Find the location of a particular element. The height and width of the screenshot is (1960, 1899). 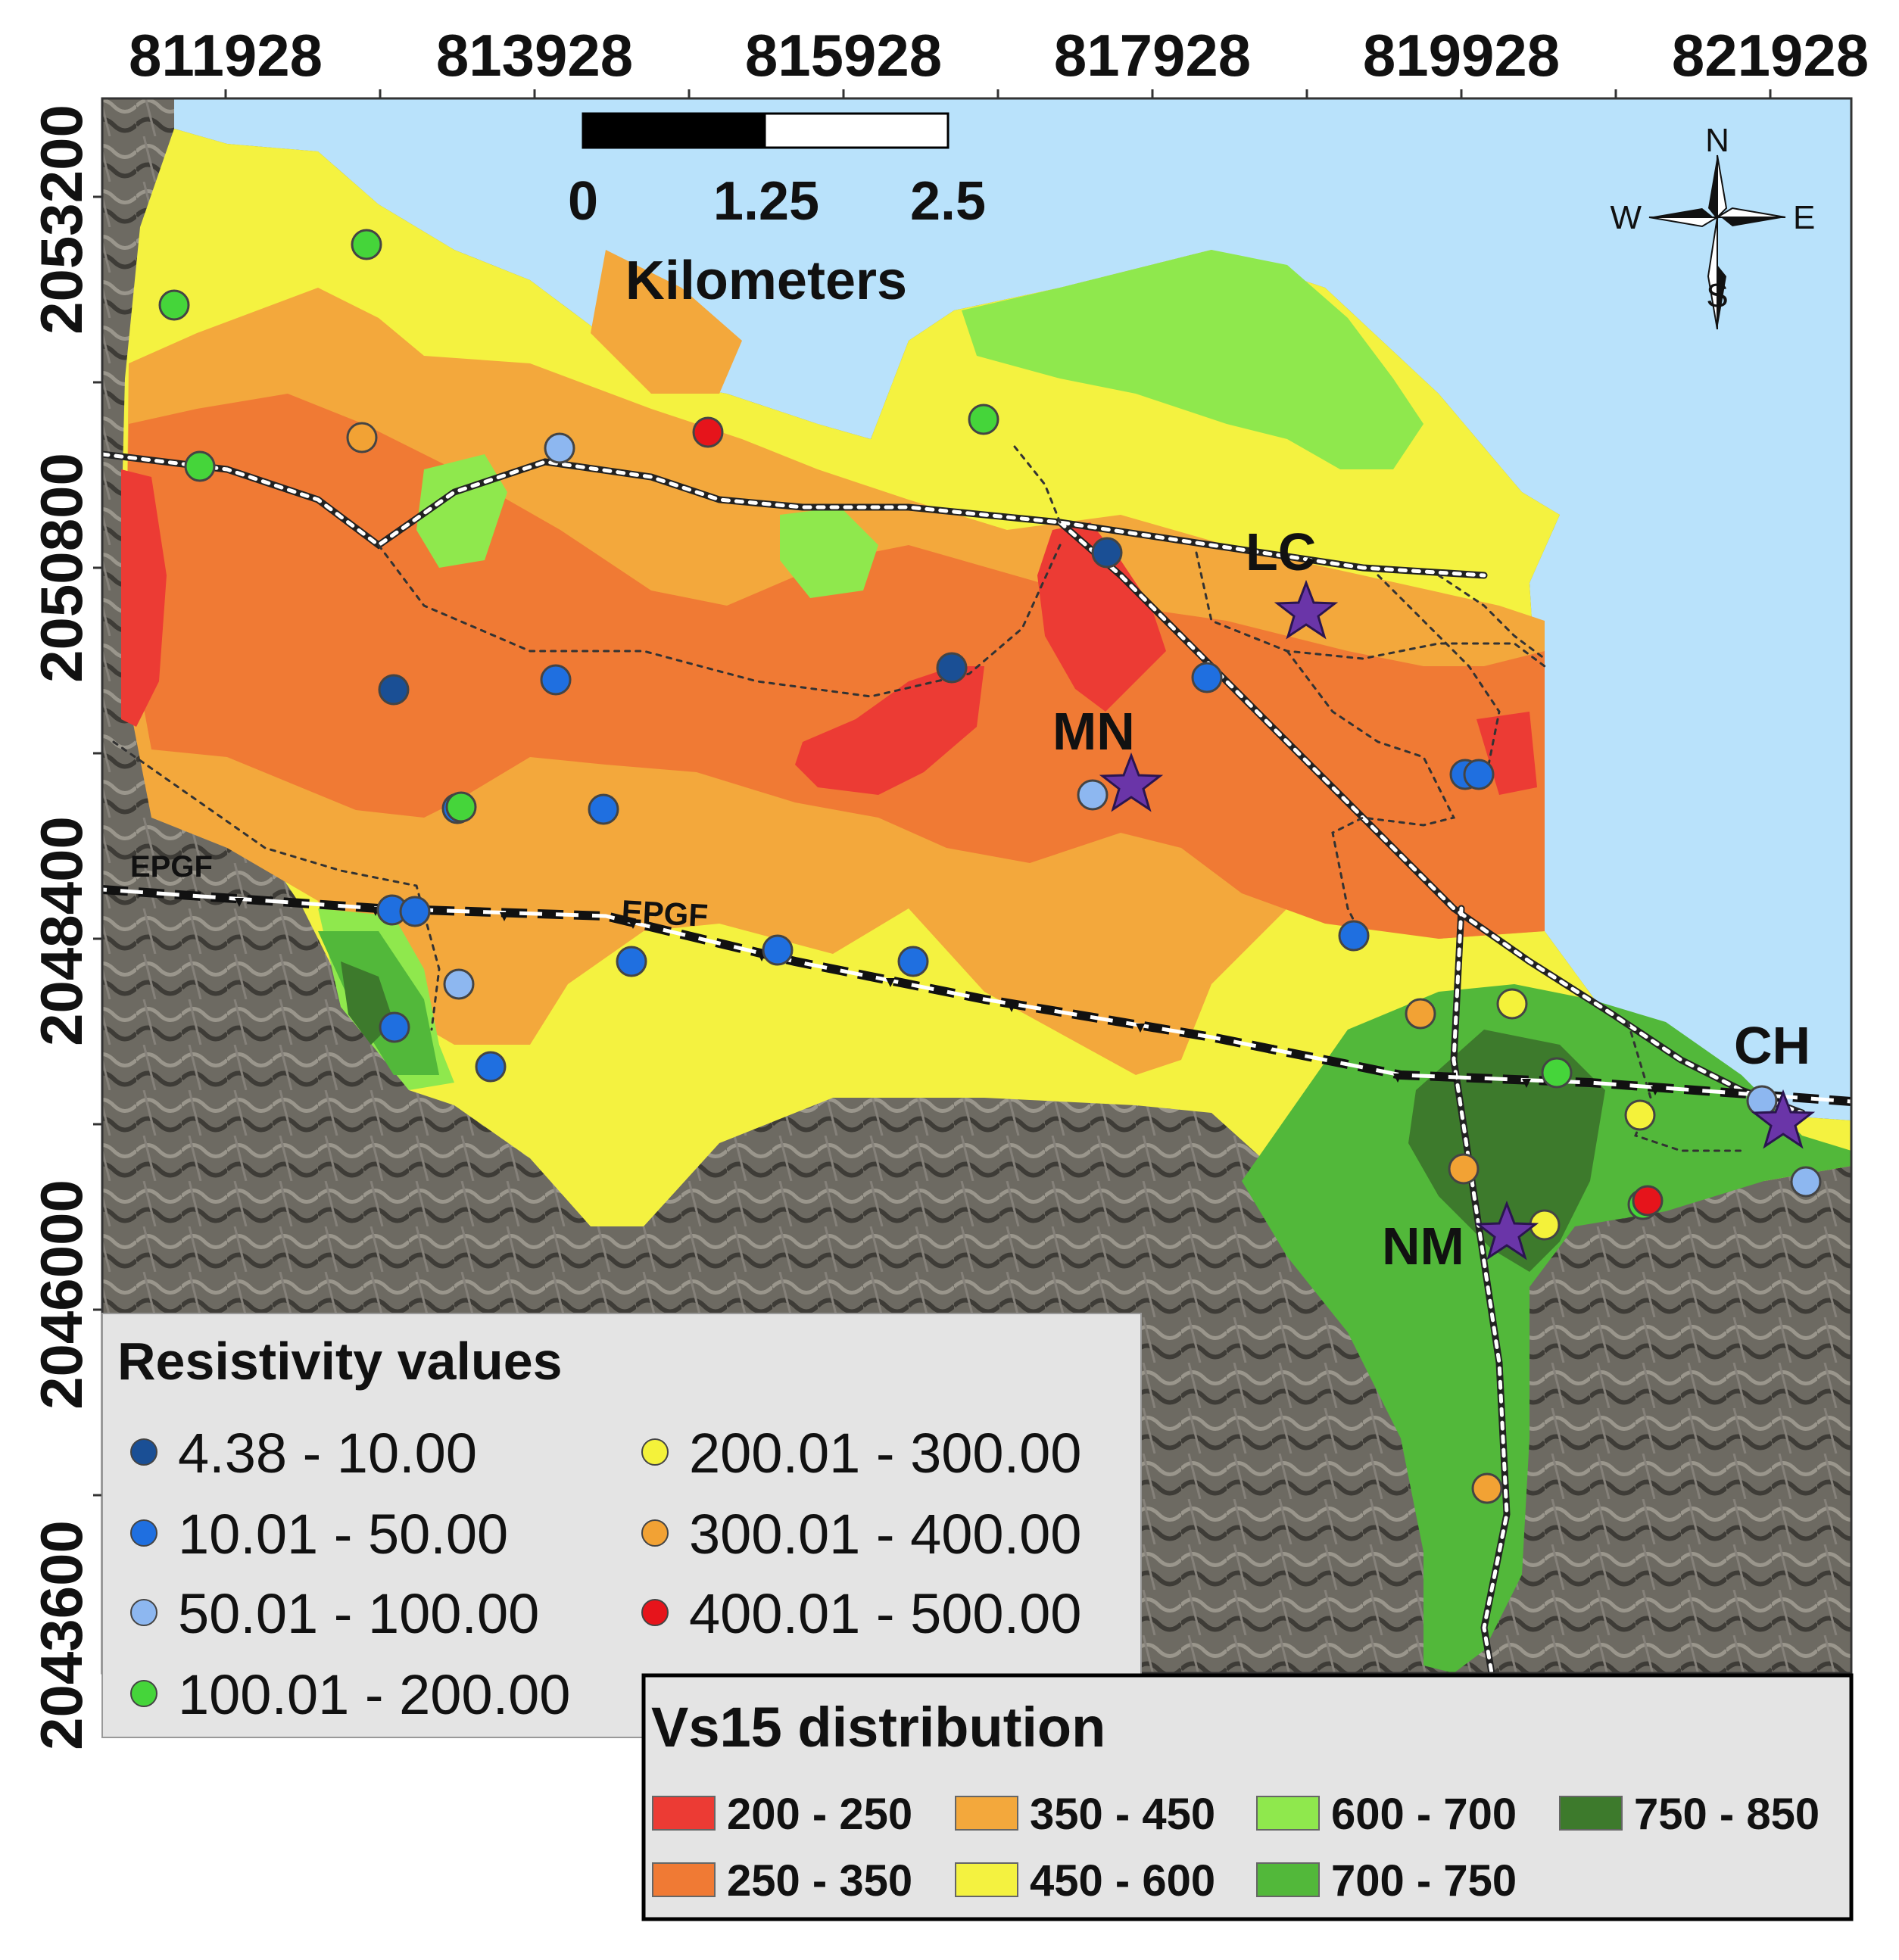

site-label-ch: CH is located at coordinates (1772, 1045).